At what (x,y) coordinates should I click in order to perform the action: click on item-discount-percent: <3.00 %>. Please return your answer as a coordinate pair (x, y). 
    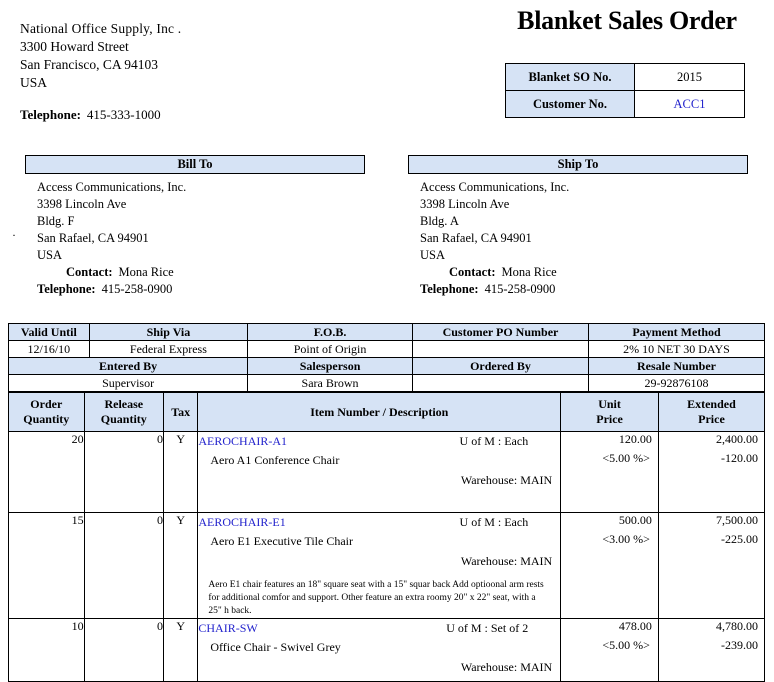
    Looking at the image, I should click on (626, 539).